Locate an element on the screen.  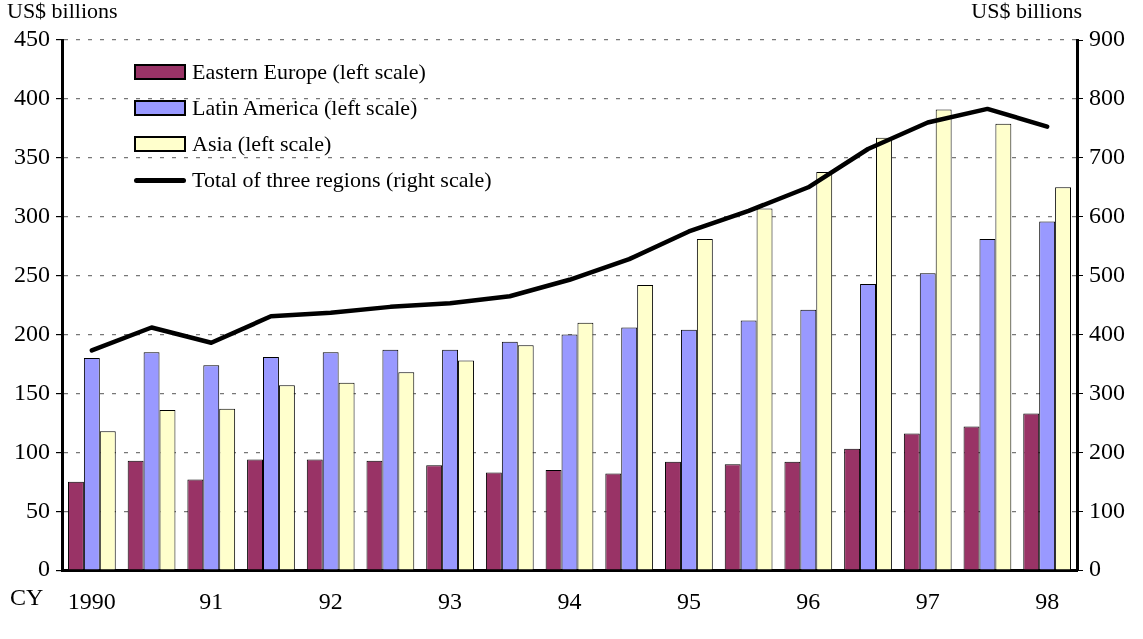
x-tick-label: 95 is located at coordinates (688, 600).